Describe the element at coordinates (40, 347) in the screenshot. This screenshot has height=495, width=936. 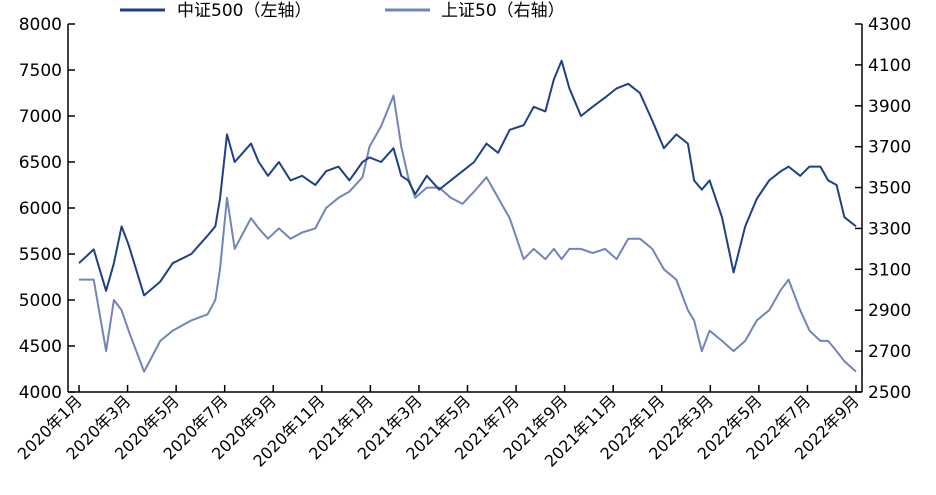
I see `y-tick-left-label: 4500` at that location.